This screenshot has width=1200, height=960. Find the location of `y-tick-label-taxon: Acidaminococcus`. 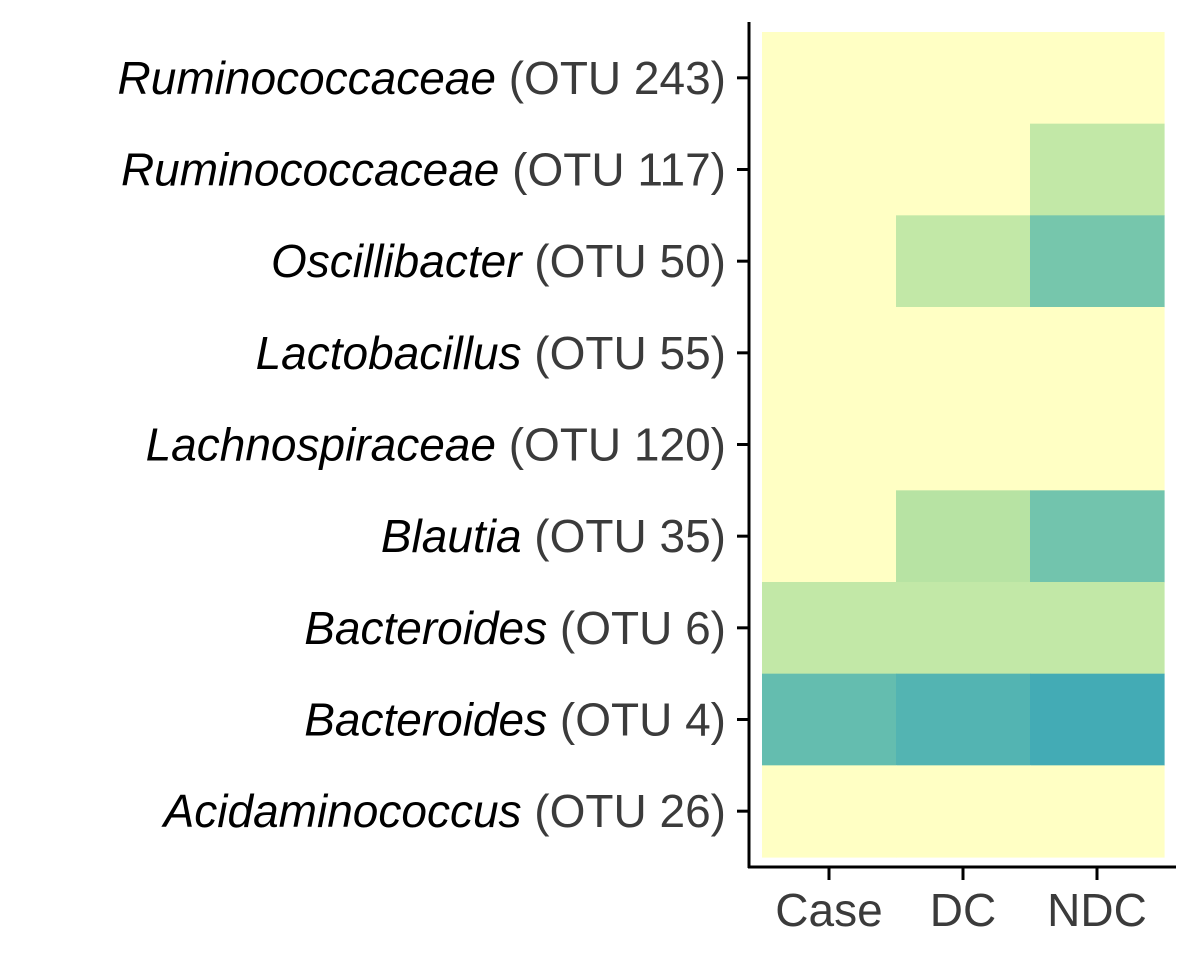

y-tick-label-taxon: Acidaminococcus is located at coordinates (341, 811).